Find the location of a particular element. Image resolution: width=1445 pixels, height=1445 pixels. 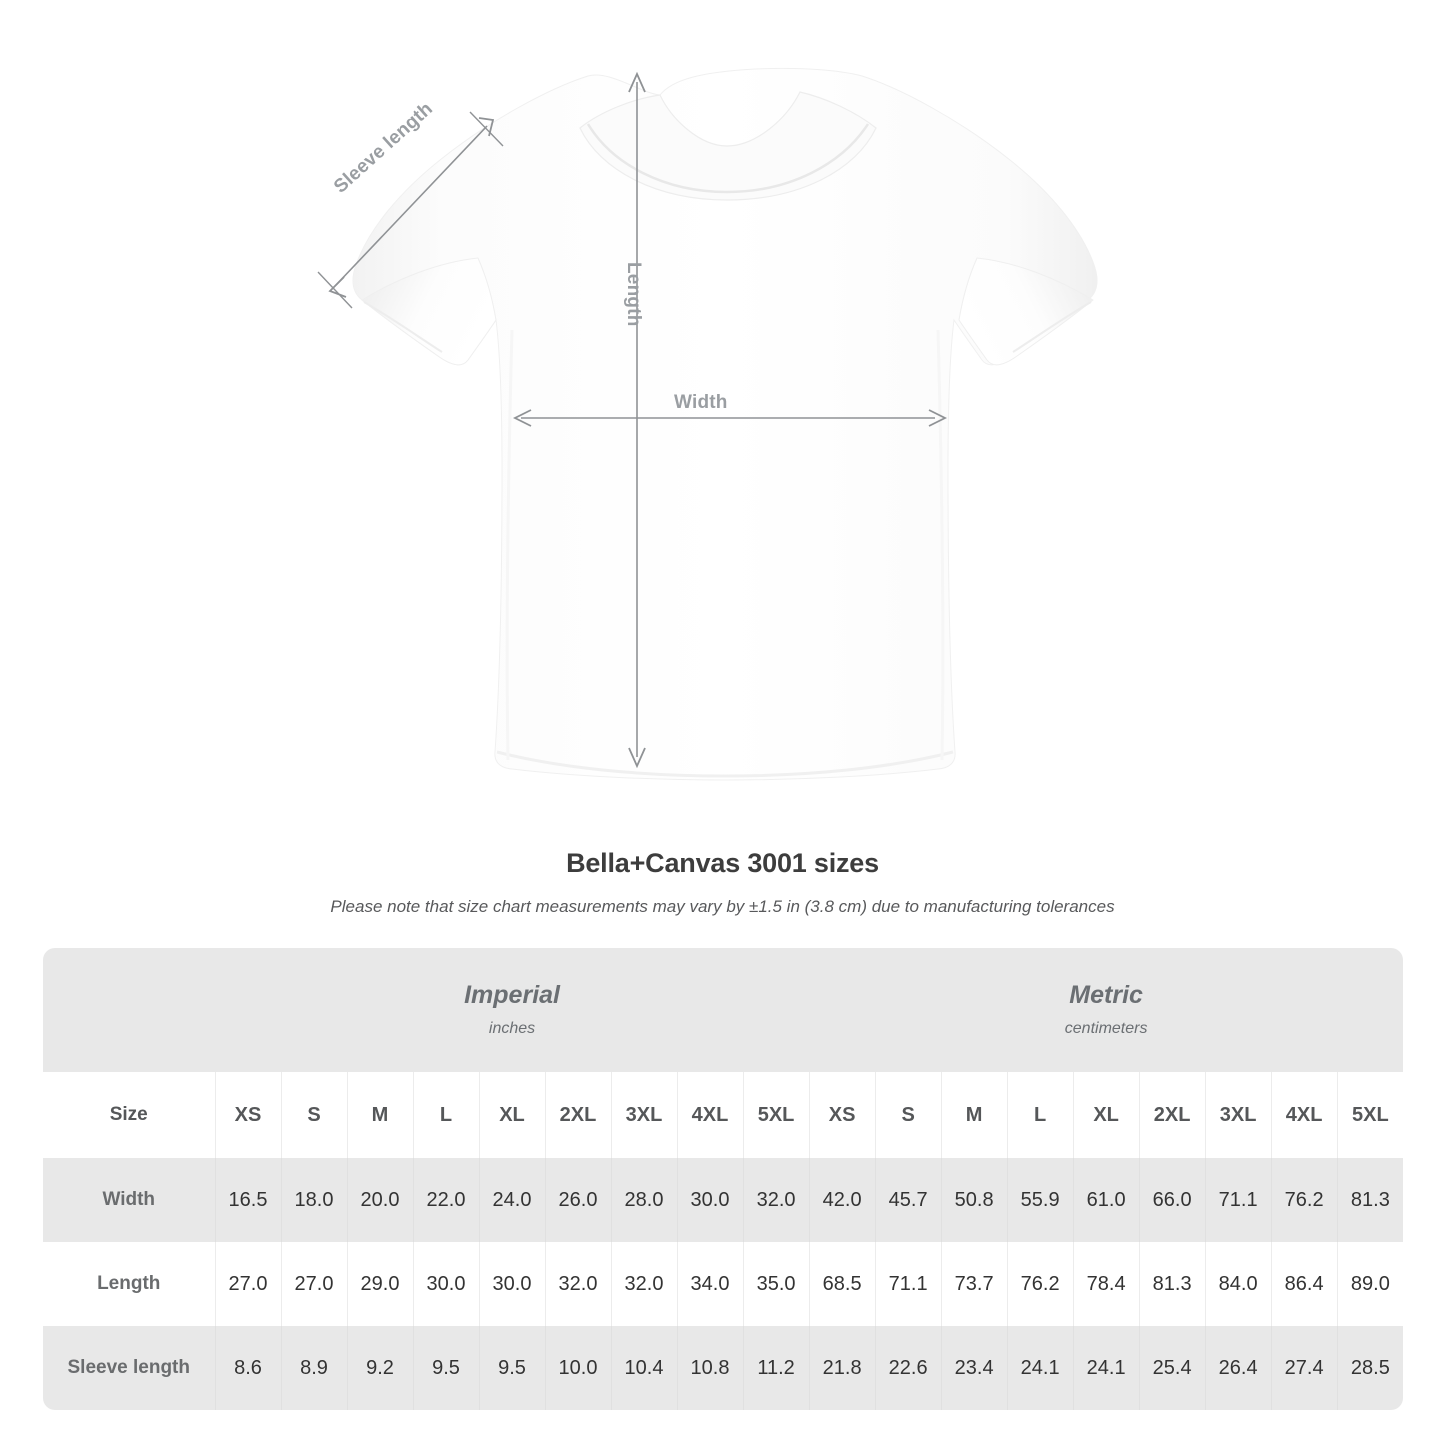

column-header-metric-m: M is located at coordinates (974, 1115).